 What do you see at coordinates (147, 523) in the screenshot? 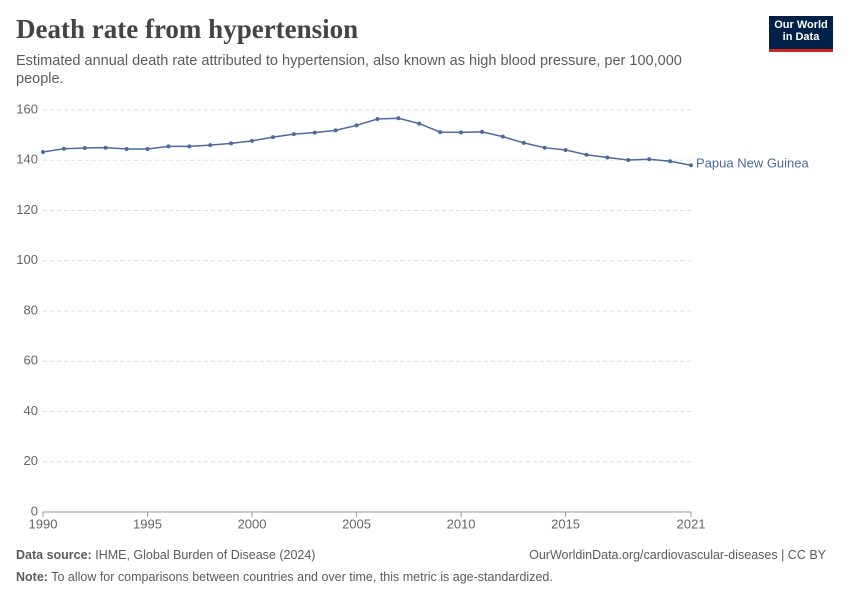
I see `x-tick-label: 1995` at bounding box center [147, 523].